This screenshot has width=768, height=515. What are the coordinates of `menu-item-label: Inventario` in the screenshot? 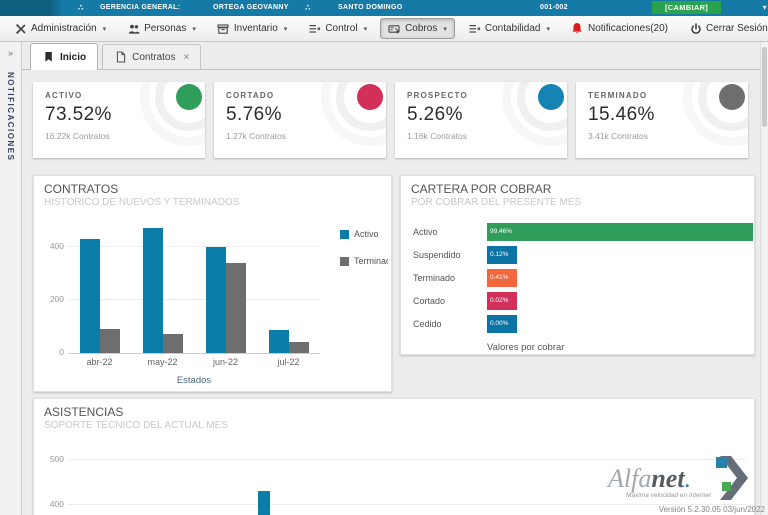 It's located at (255, 28).